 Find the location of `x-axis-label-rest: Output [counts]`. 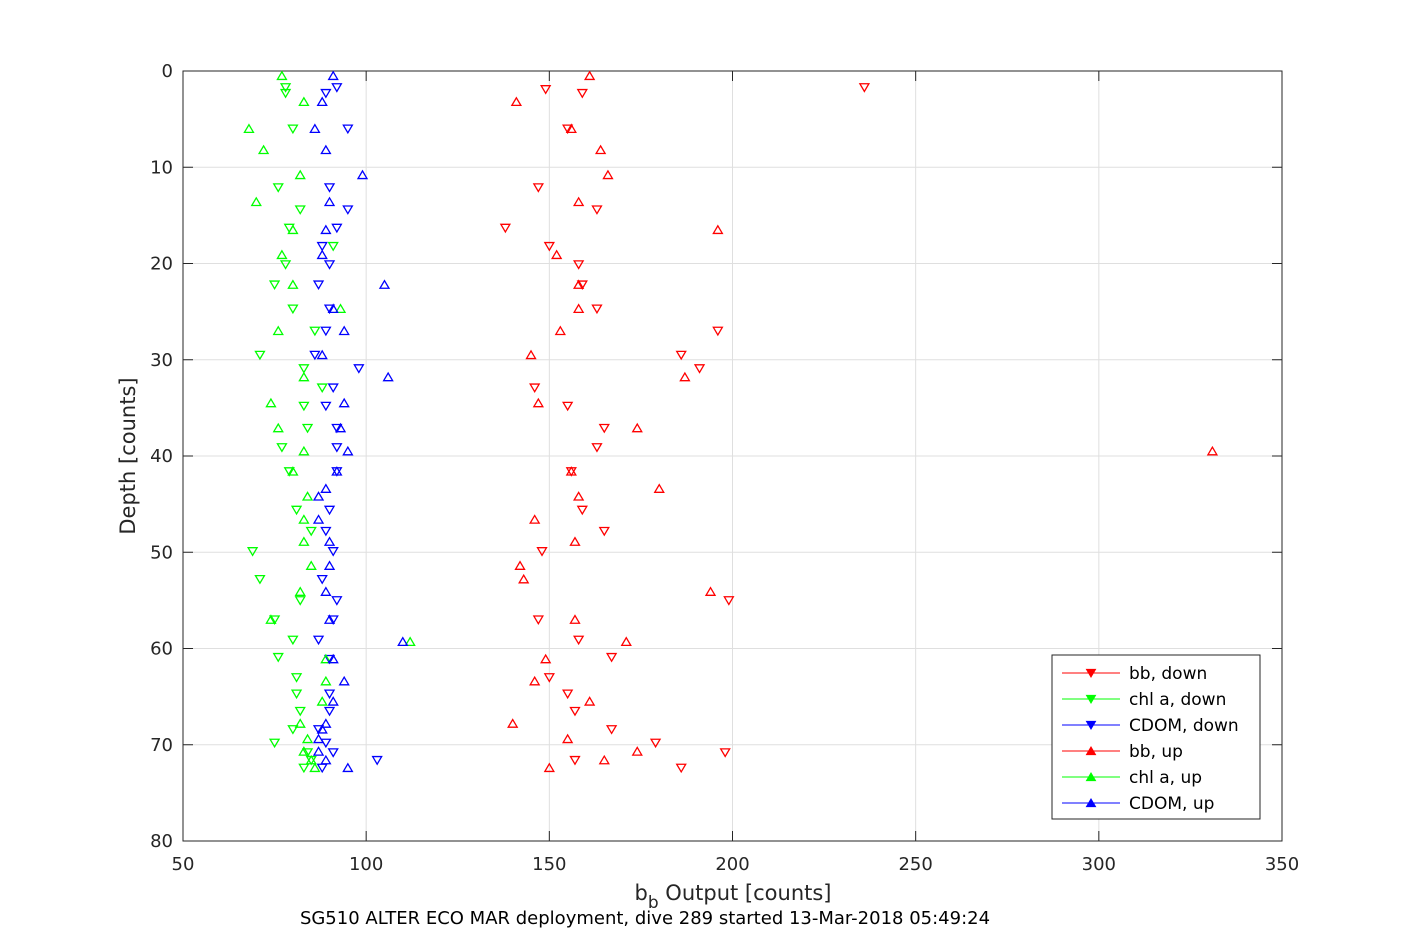

x-axis-label-rest: Output [counts] is located at coordinates (745, 893).